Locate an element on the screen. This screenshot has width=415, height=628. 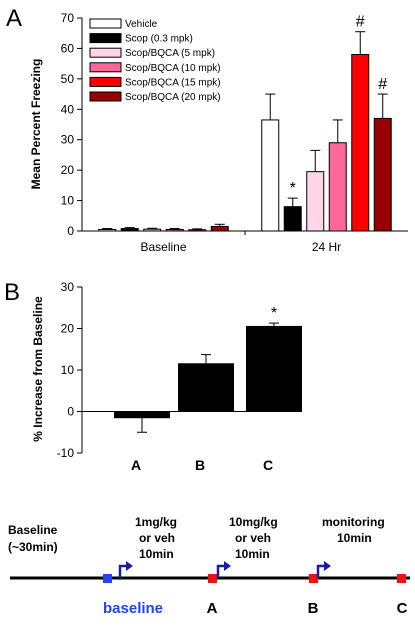
dose2-arrow-icon is located at coordinates (223, 569).